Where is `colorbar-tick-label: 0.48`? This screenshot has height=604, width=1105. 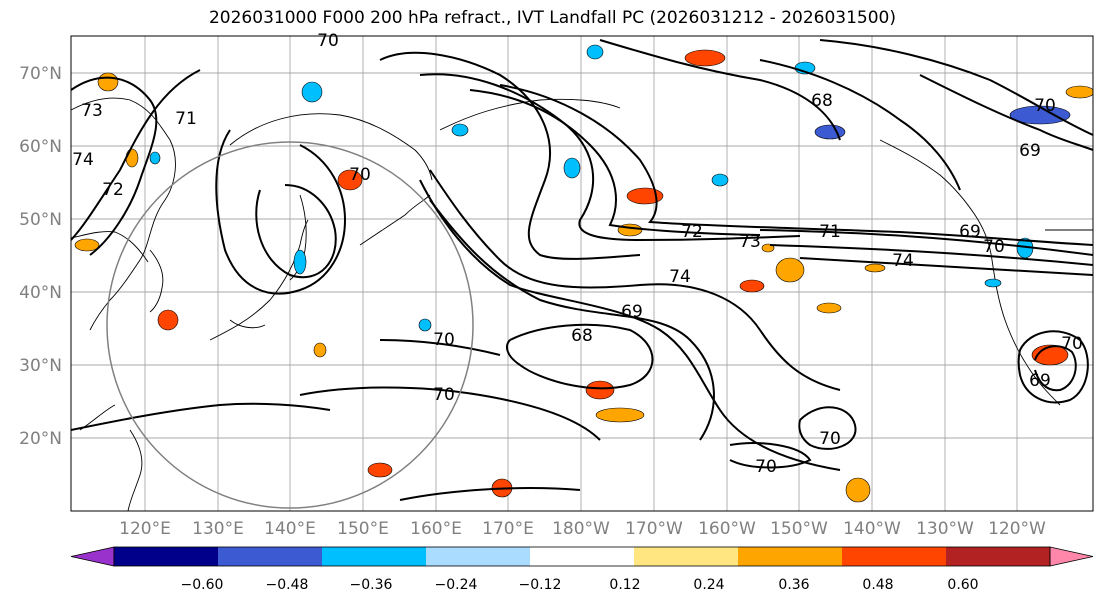 colorbar-tick-label: 0.48 is located at coordinates (877, 585).